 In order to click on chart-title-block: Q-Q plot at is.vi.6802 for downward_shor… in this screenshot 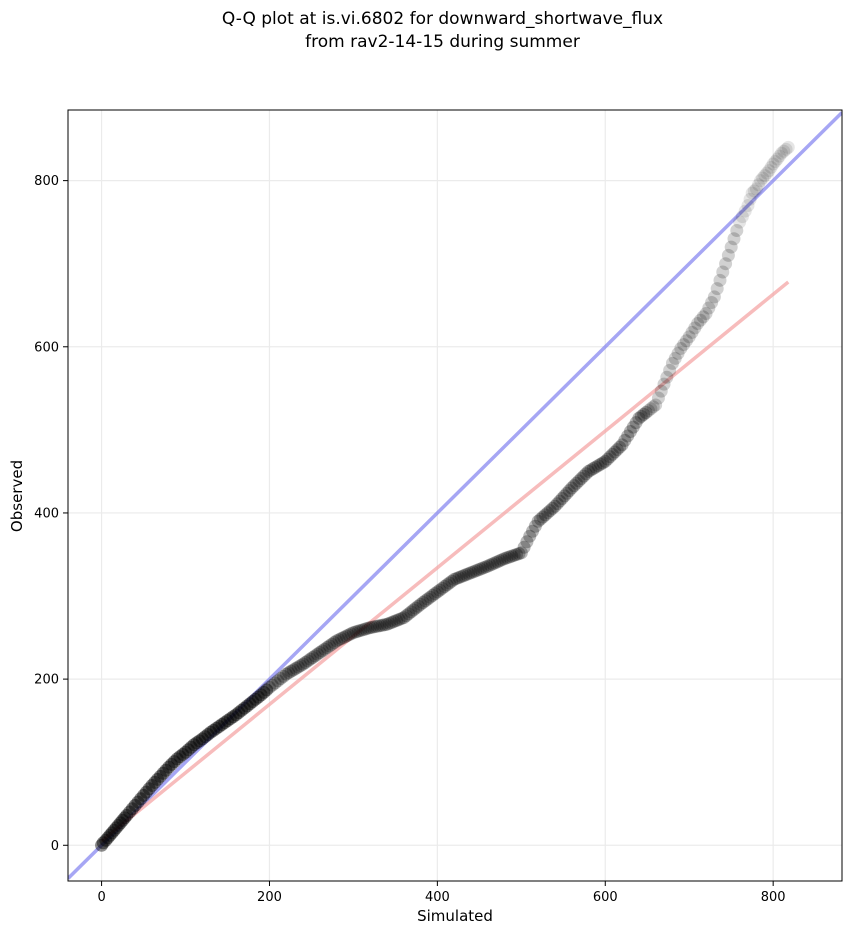, I will do `click(425, 31)`.